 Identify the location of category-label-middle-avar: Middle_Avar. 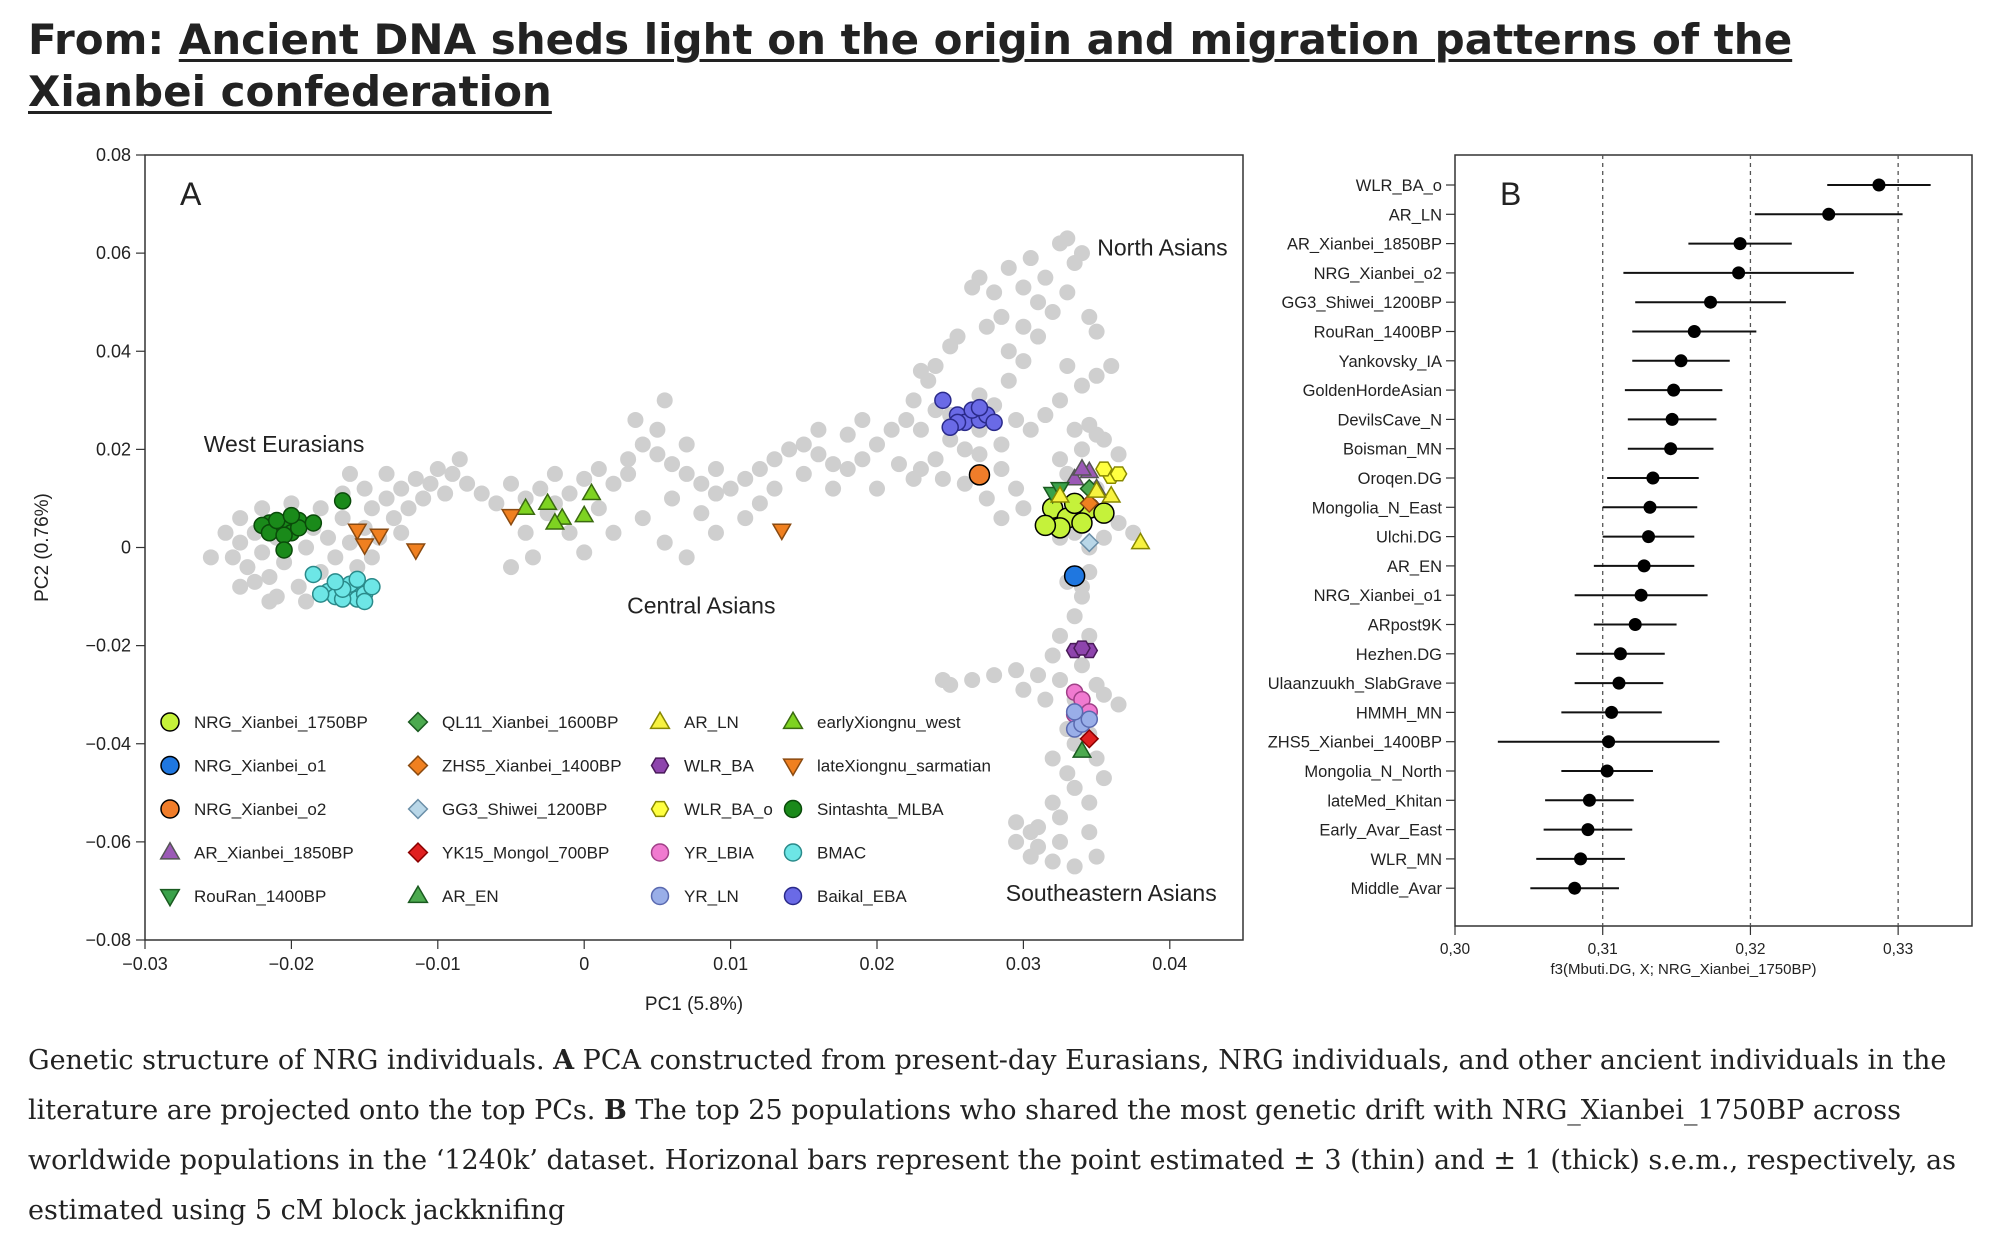
(1397, 889).